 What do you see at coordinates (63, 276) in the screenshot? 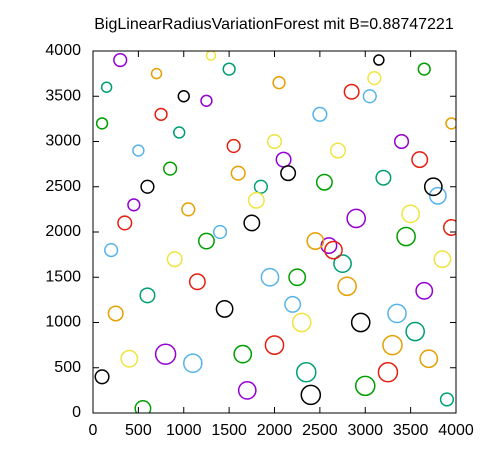
I see `y-tick-label: 1500` at bounding box center [63, 276].